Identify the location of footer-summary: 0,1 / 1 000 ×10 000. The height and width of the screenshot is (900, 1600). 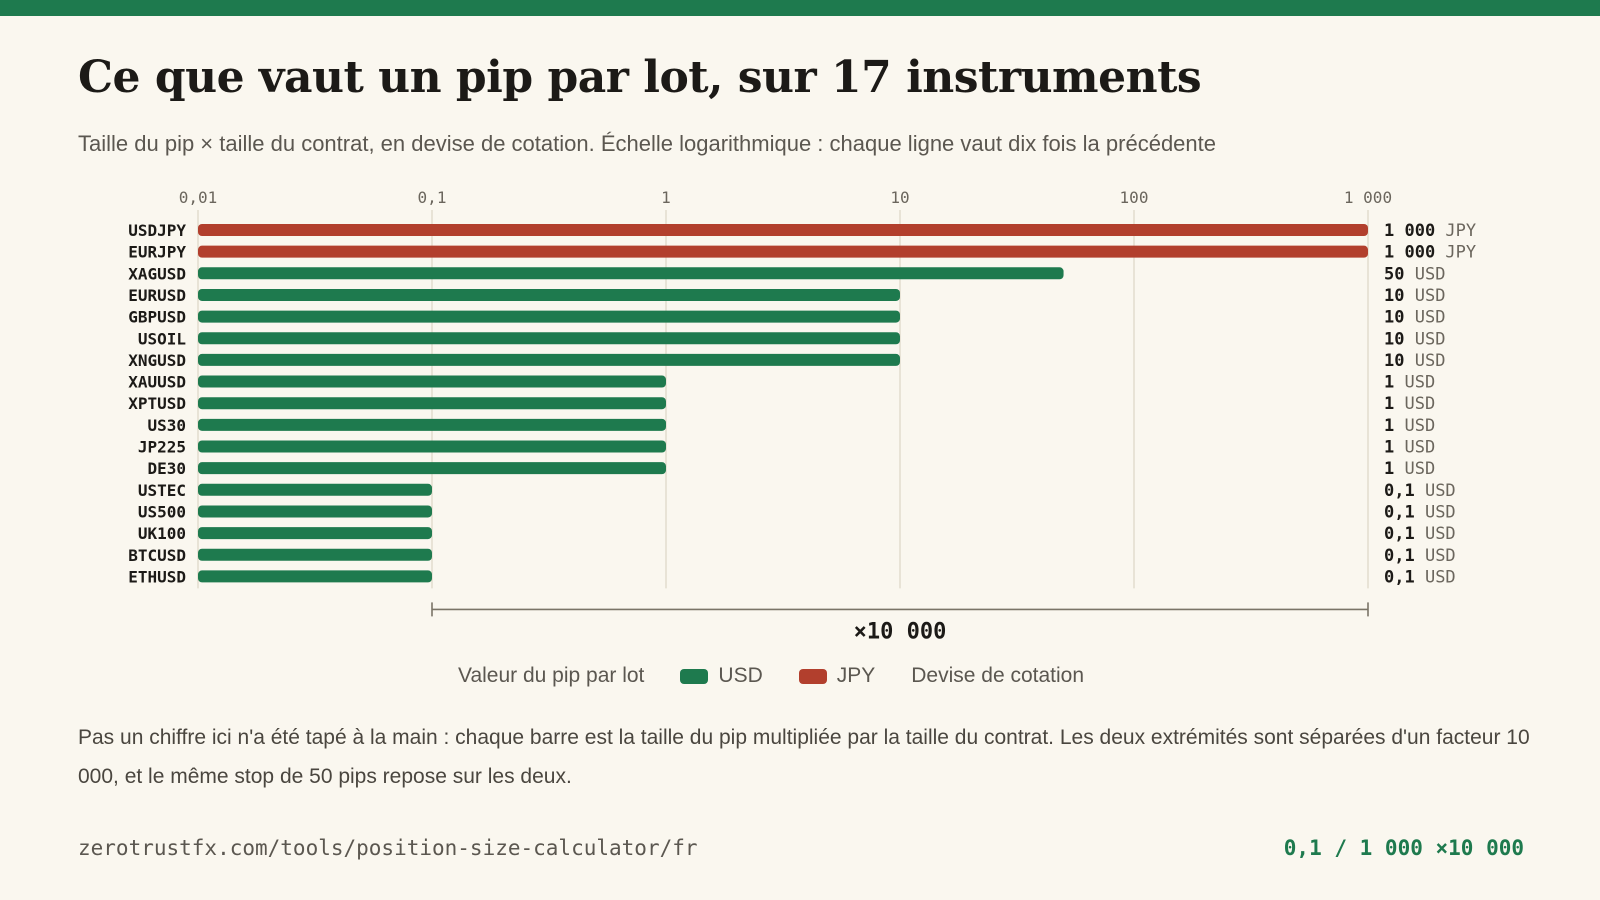
(1403, 848).